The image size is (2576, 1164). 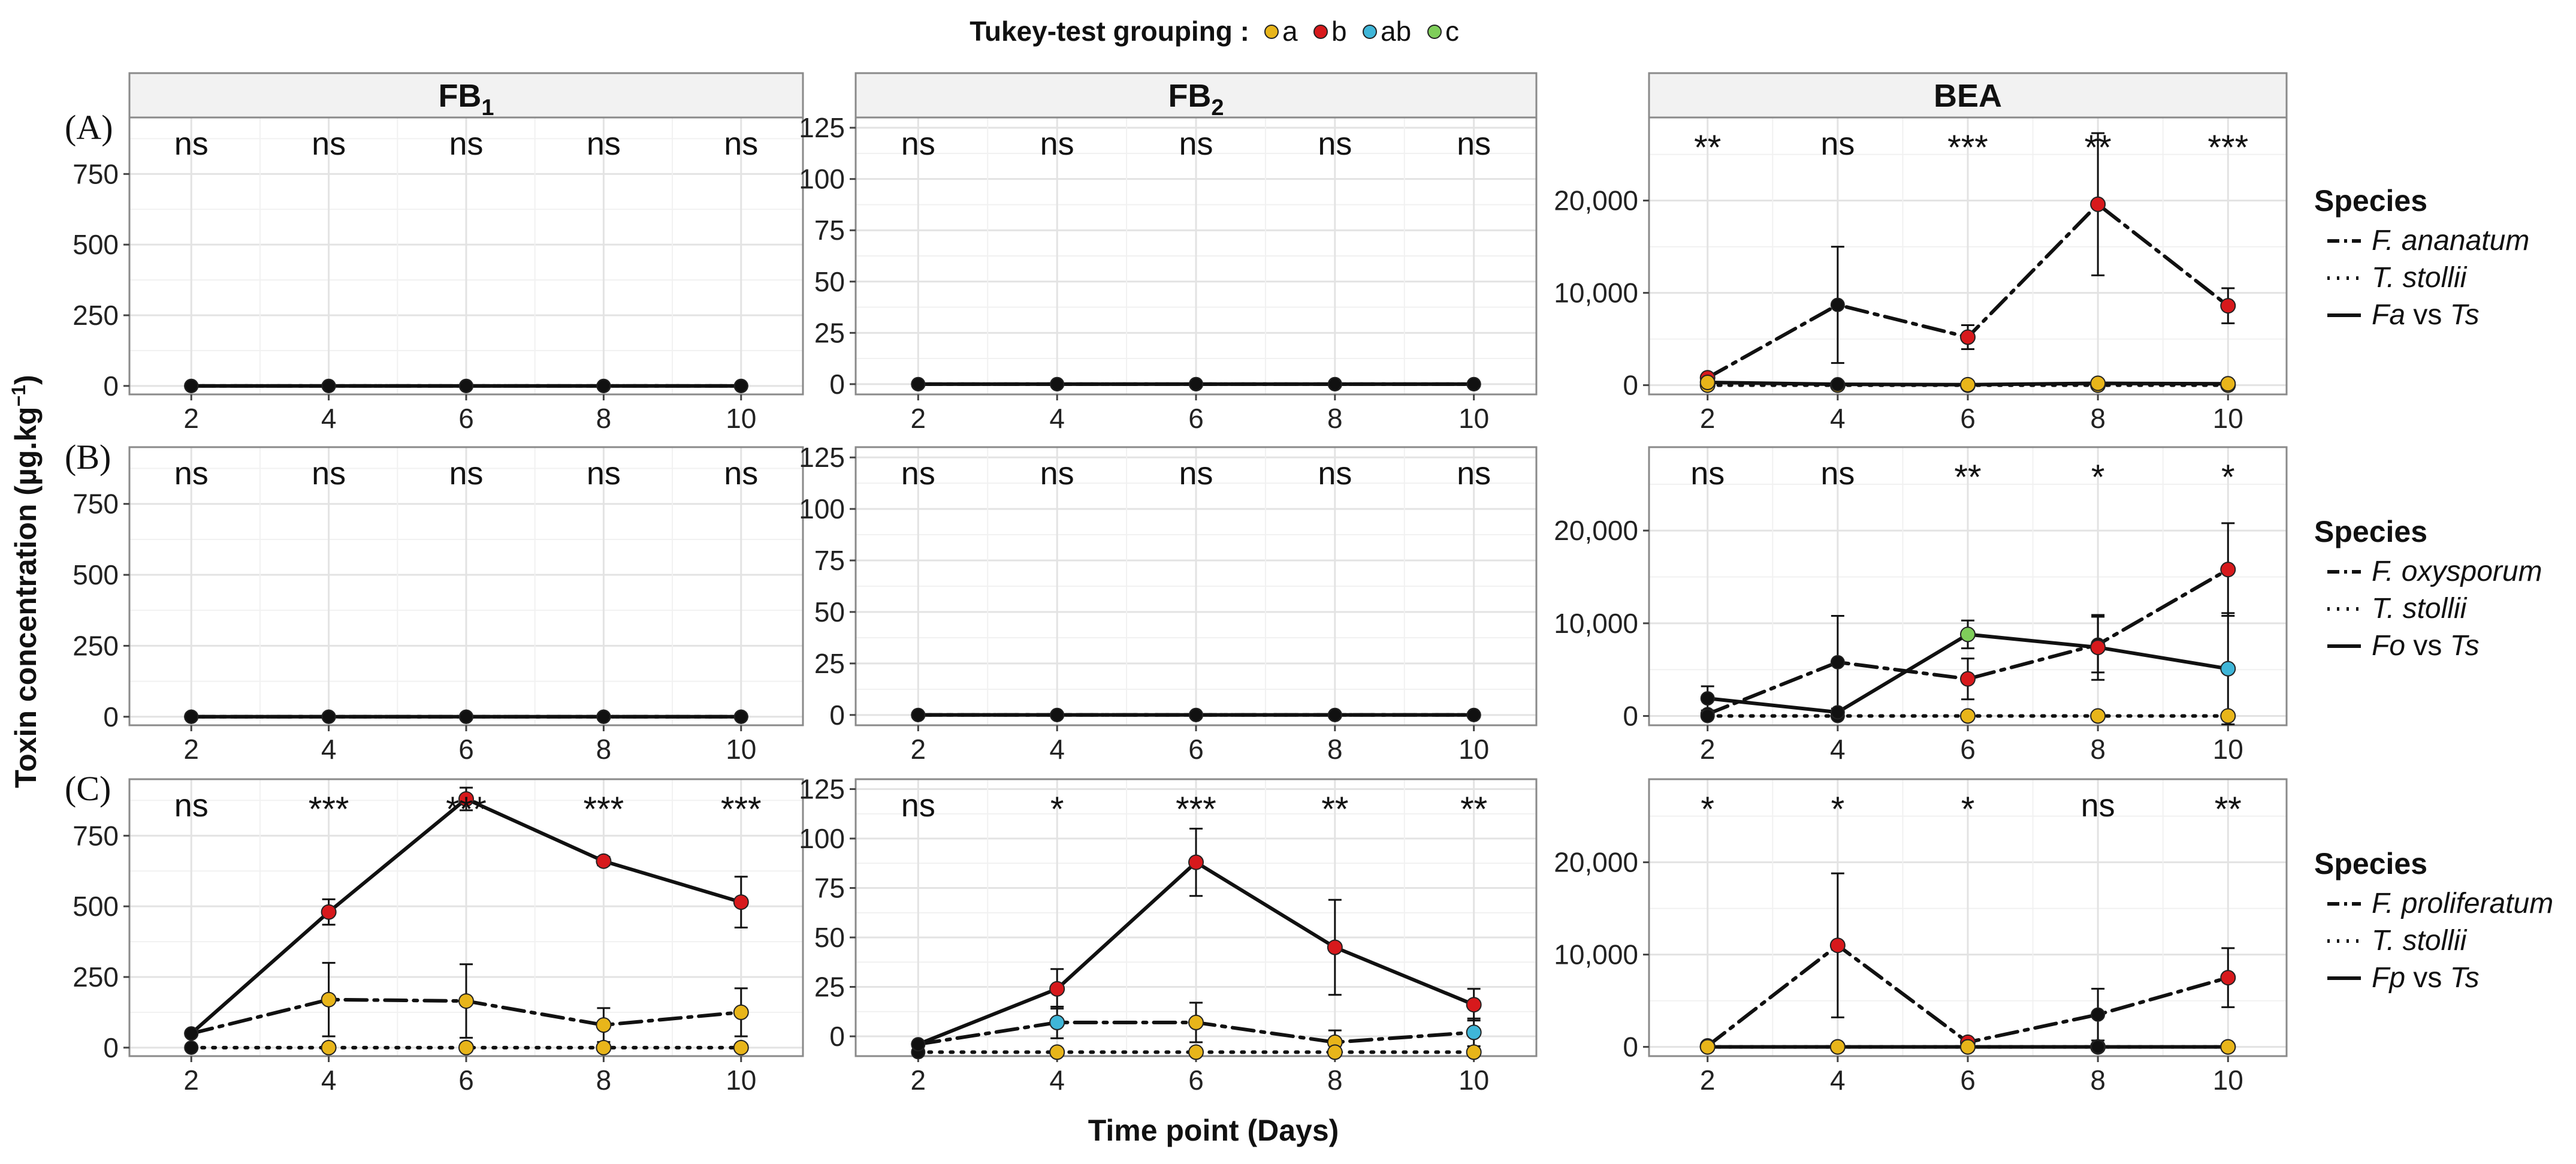 I want to click on tukey-swatch-ab, so click(x=1370, y=32).